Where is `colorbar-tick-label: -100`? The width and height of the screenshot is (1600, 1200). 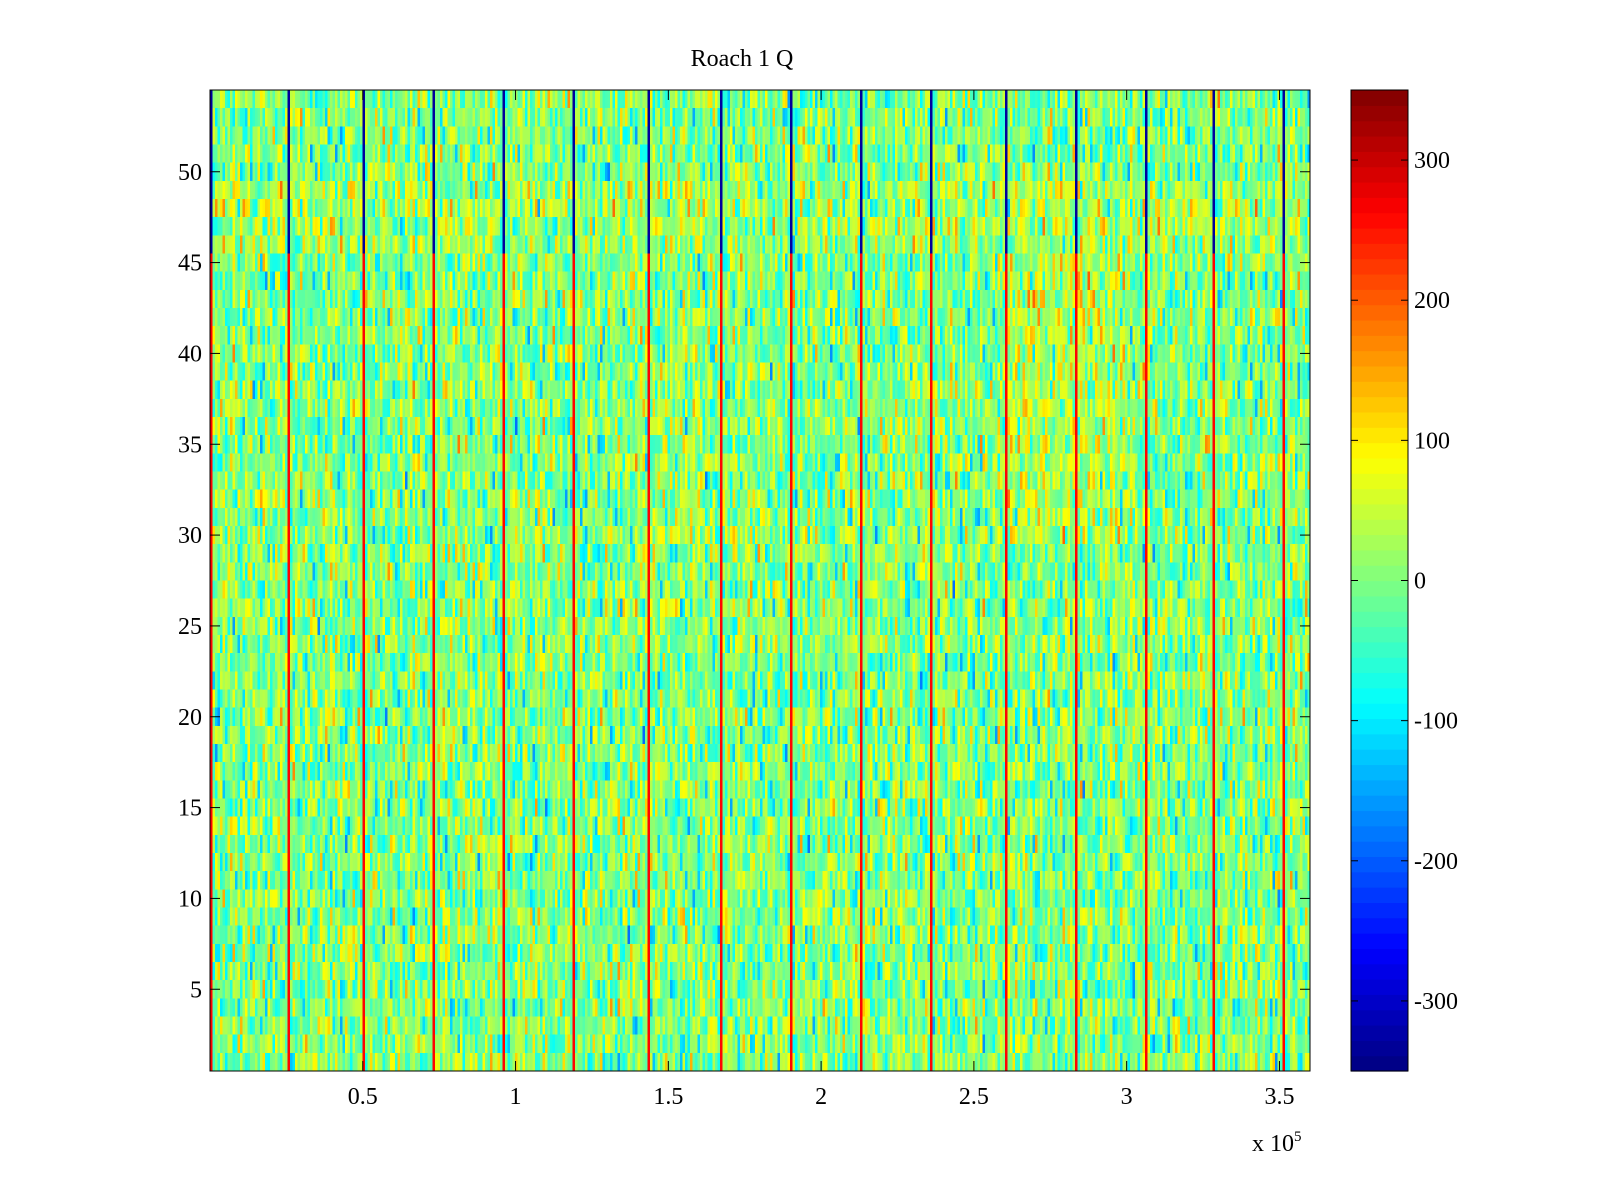
colorbar-tick-label: -100 is located at coordinates (1436, 722).